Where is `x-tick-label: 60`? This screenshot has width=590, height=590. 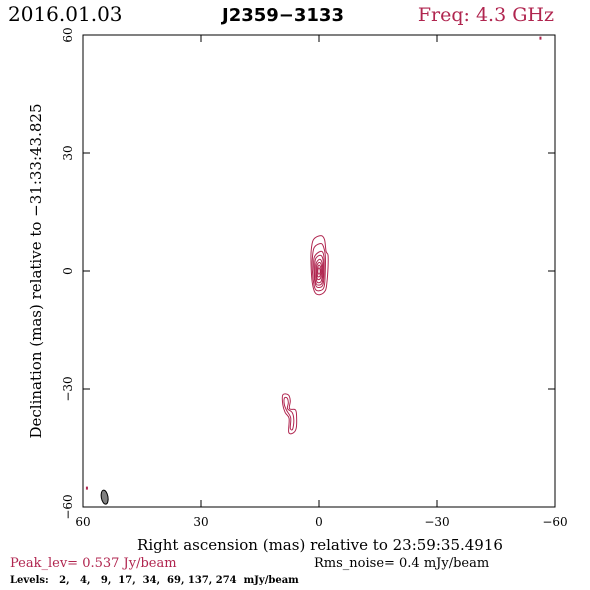 x-tick-label: 60 is located at coordinates (82, 522).